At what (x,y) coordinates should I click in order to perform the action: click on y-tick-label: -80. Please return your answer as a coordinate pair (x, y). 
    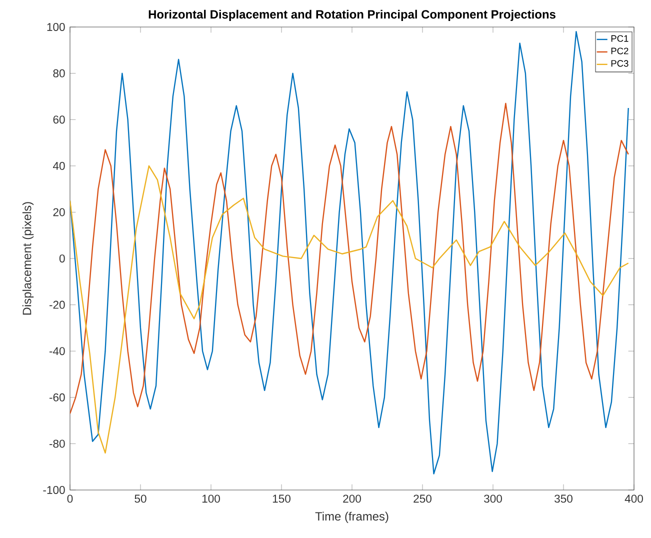
    Looking at the image, I should click on (57, 444).